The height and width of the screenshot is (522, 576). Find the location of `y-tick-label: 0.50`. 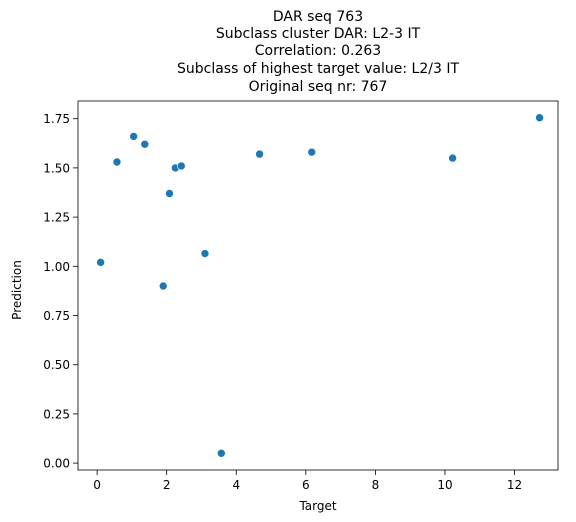

y-tick-label: 0.50 is located at coordinates (56, 365).